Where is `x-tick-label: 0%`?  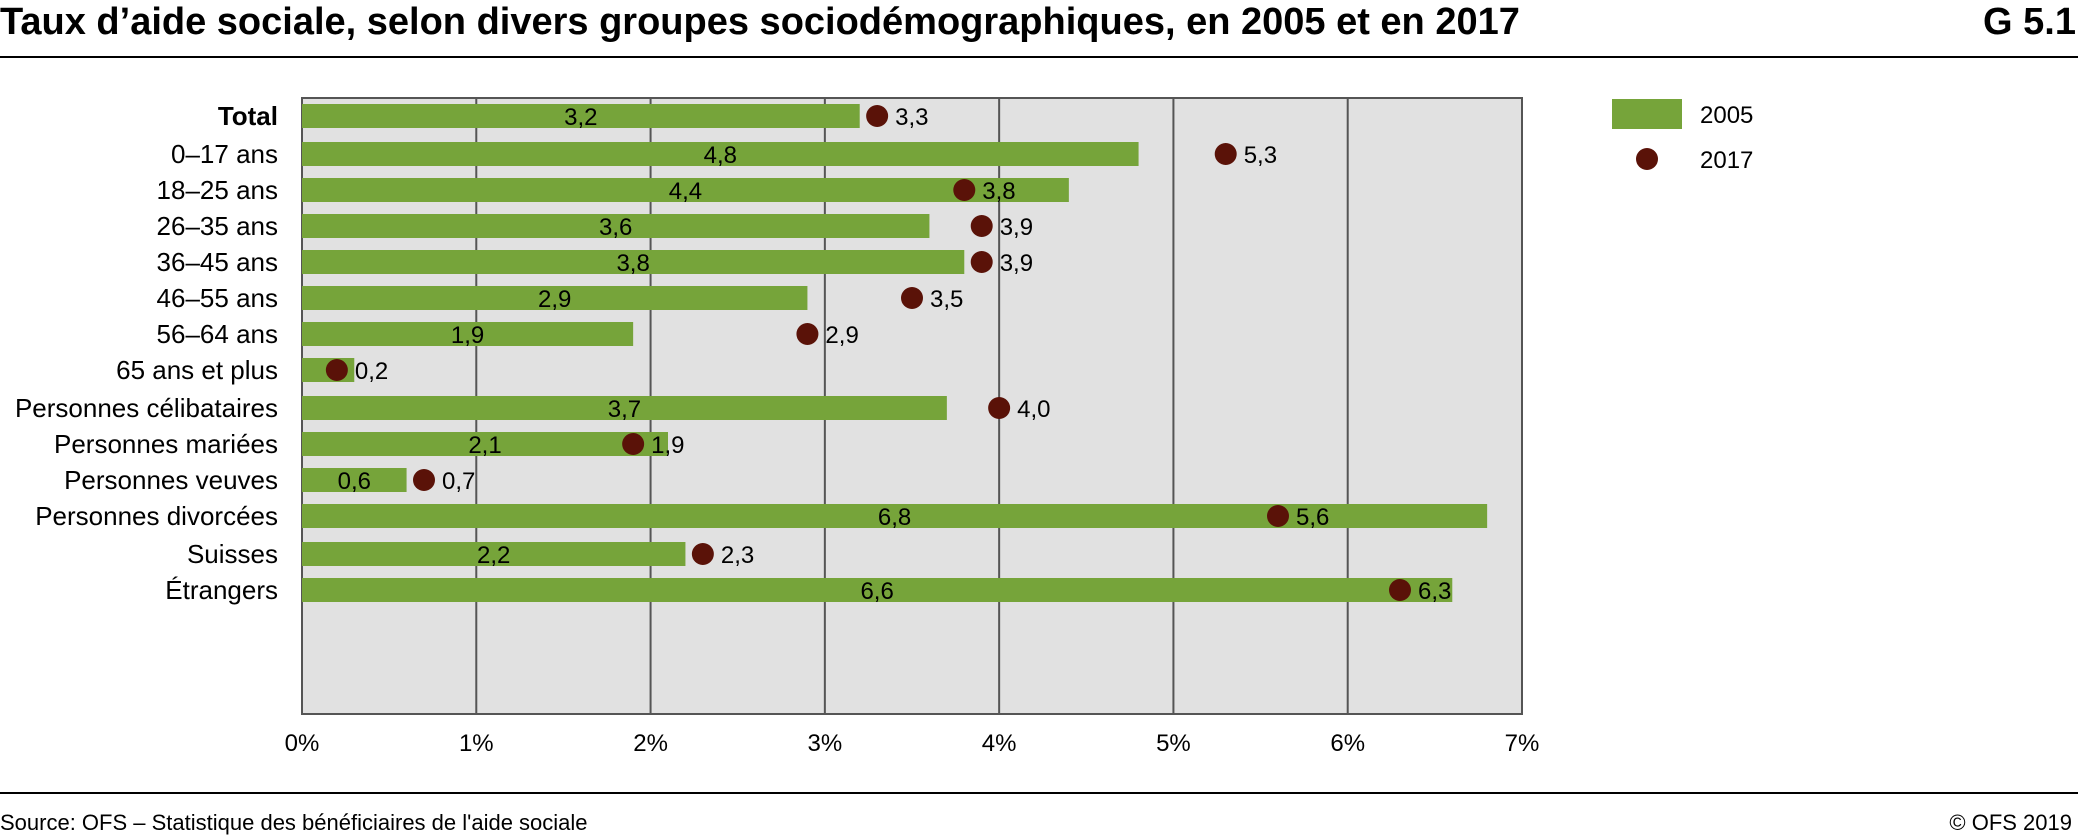 x-tick-label: 0% is located at coordinates (302, 743).